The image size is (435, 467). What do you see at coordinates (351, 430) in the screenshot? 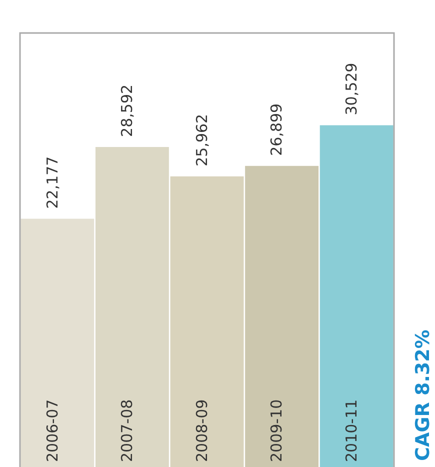
I see `x-tick-label: 2010-11` at bounding box center [351, 430].